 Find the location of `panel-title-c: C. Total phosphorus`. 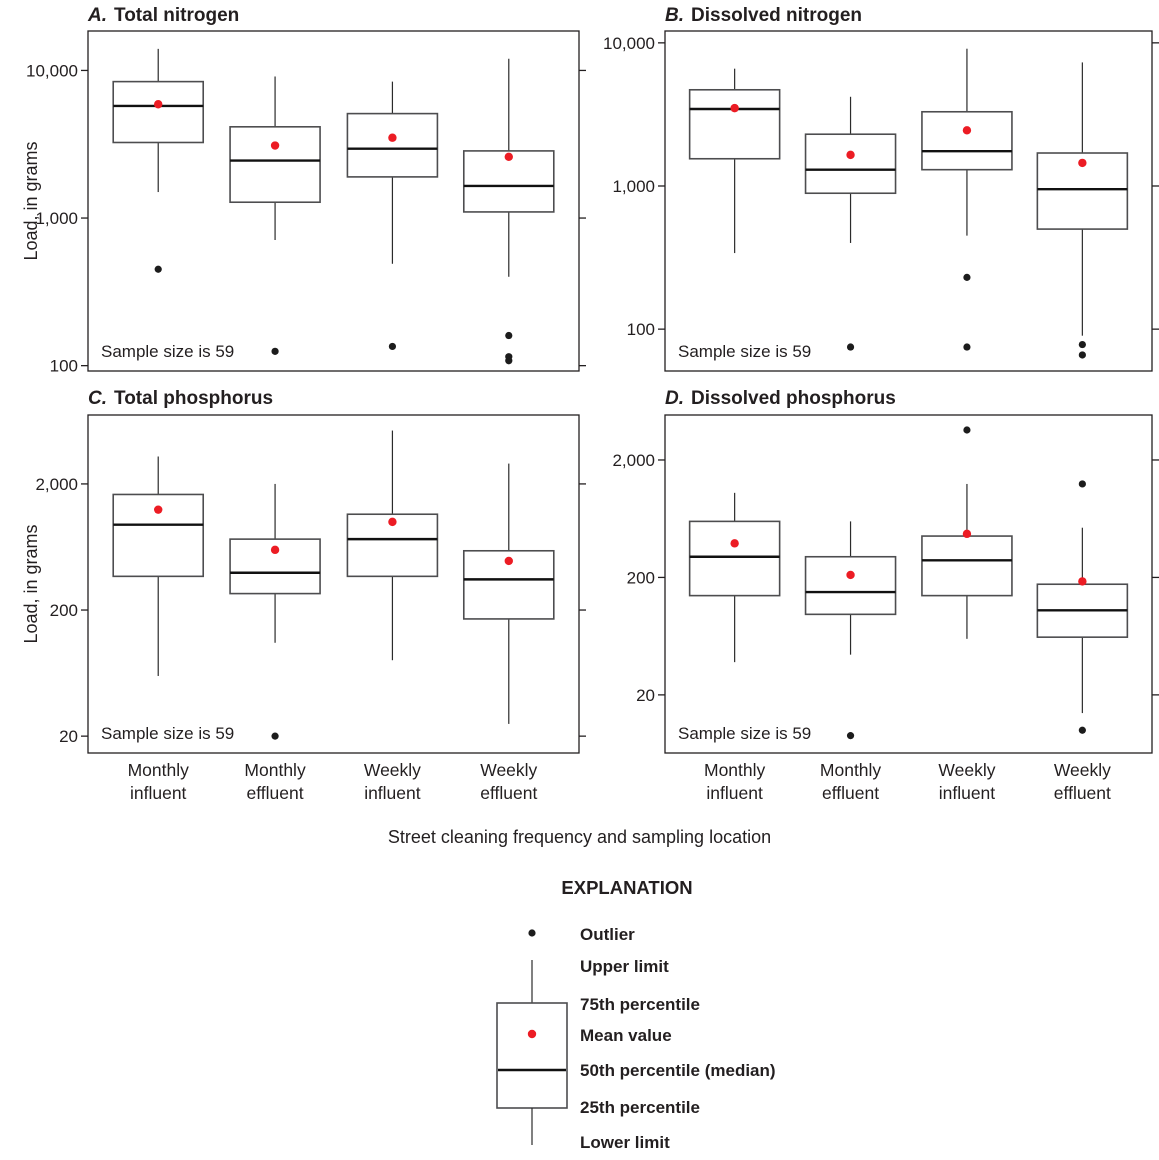

panel-title-c: C. Total phosphorus is located at coordinates (180, 399).